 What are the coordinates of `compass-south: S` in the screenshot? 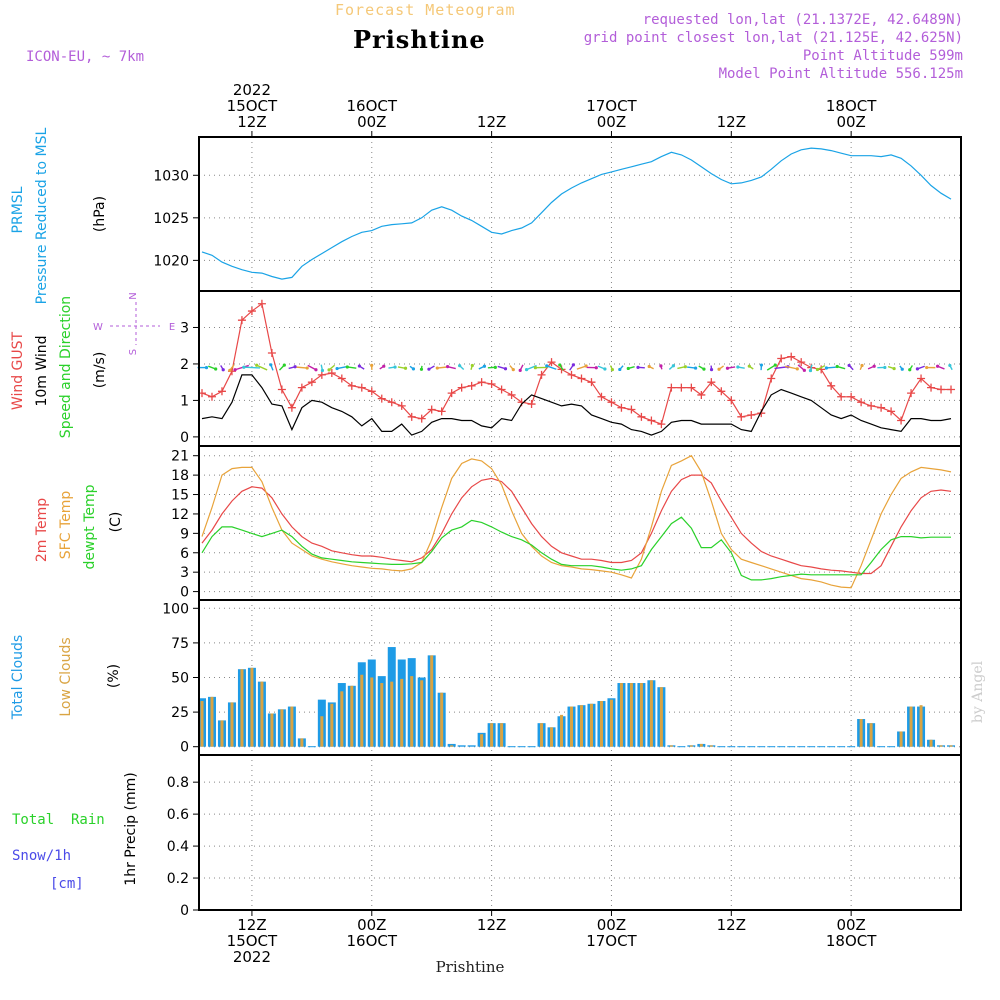 It's located at (133, 352).